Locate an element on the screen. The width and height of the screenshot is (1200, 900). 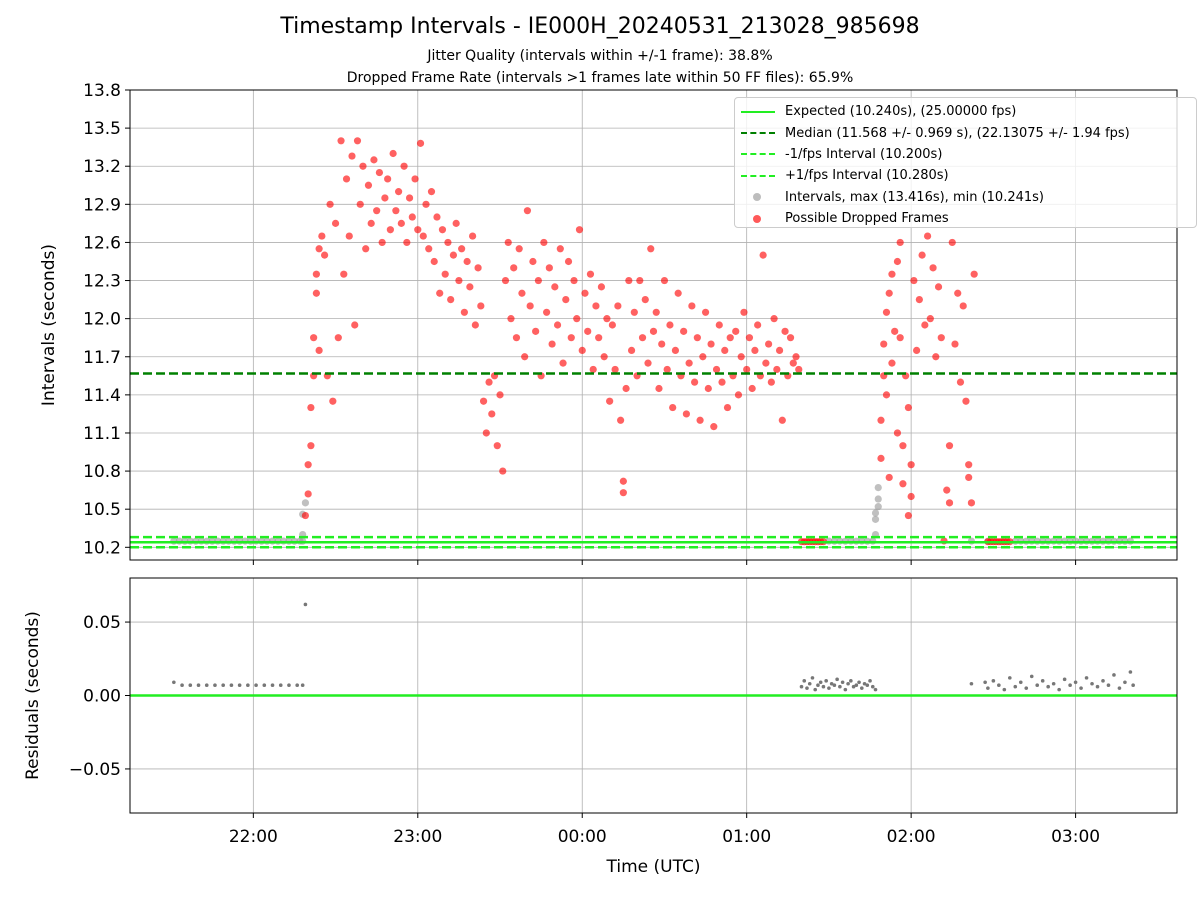
legend-marker-swatch is located at coordinates (760, 219).